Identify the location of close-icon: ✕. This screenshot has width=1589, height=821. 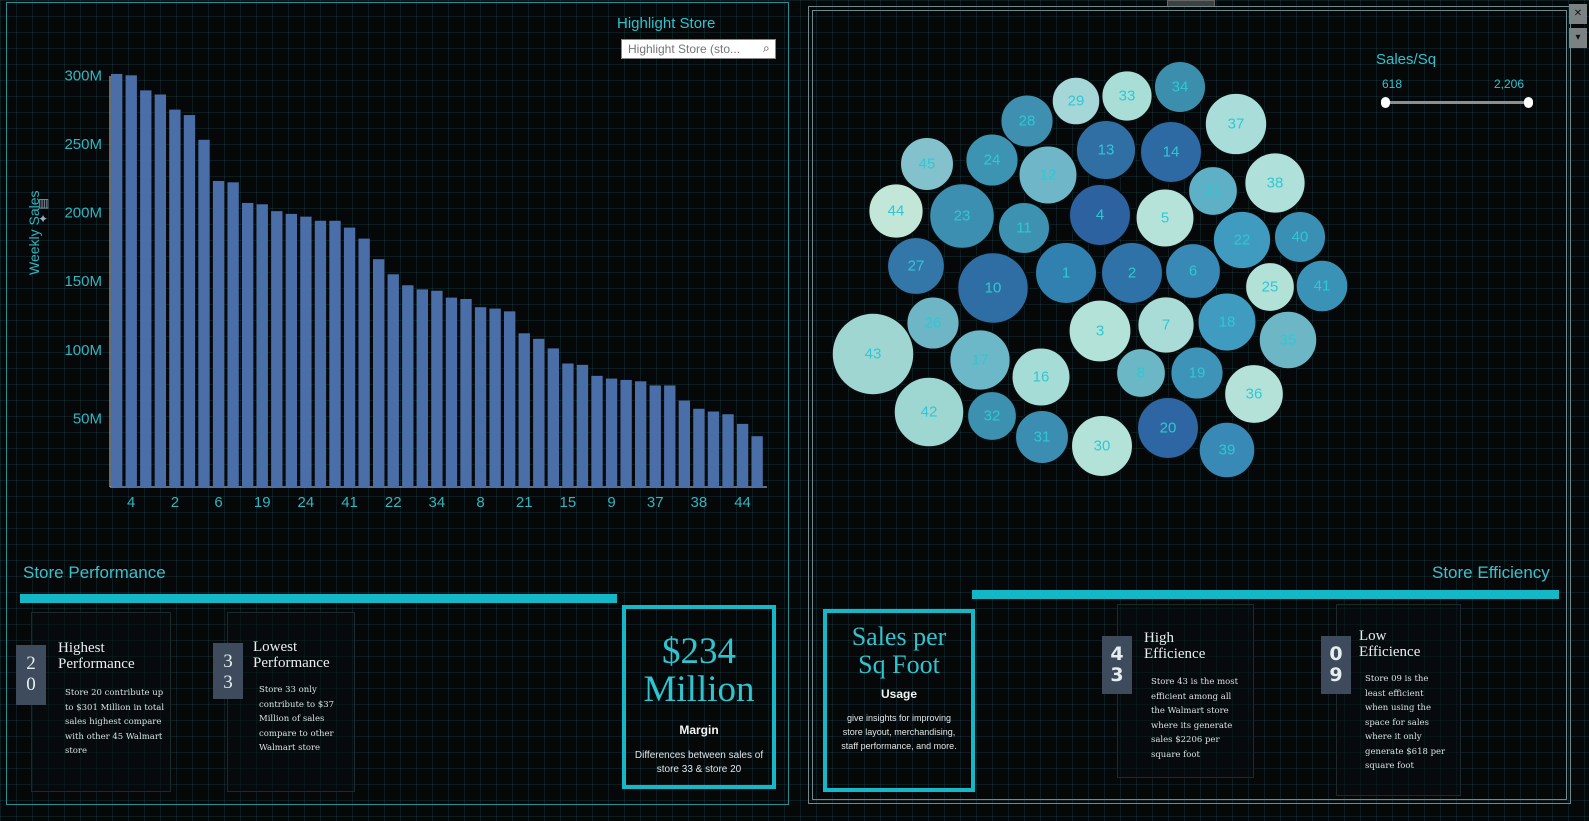
(1578, 14).